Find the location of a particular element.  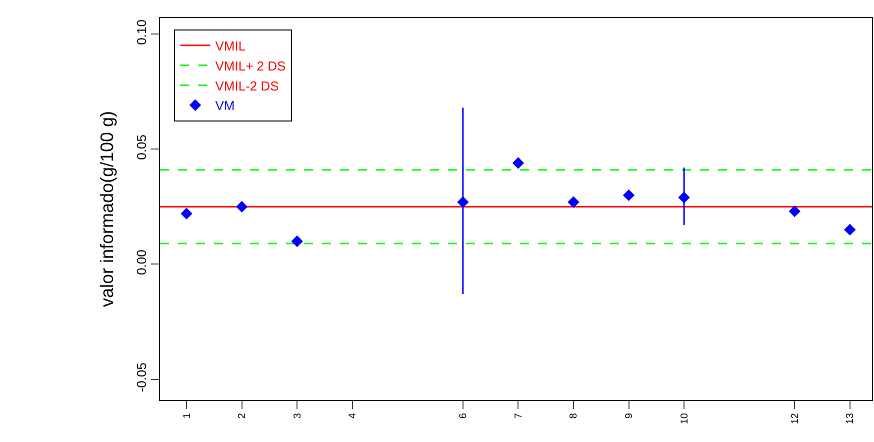

y-axis-title: valor informado(g/100 g) is located at coordinates (107, 209).